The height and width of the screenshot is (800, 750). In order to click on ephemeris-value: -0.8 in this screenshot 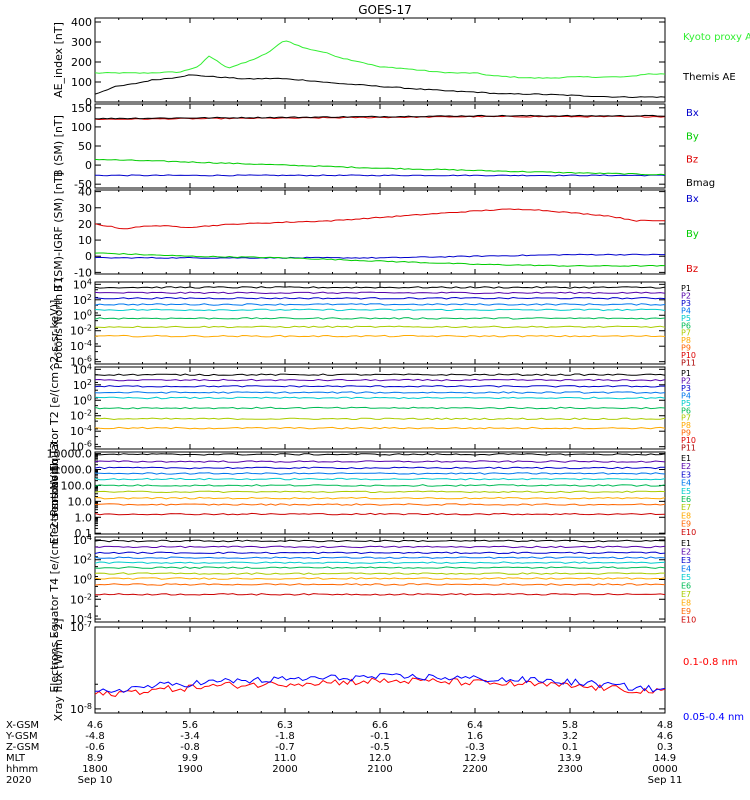, I will do `click(190, 747)`.